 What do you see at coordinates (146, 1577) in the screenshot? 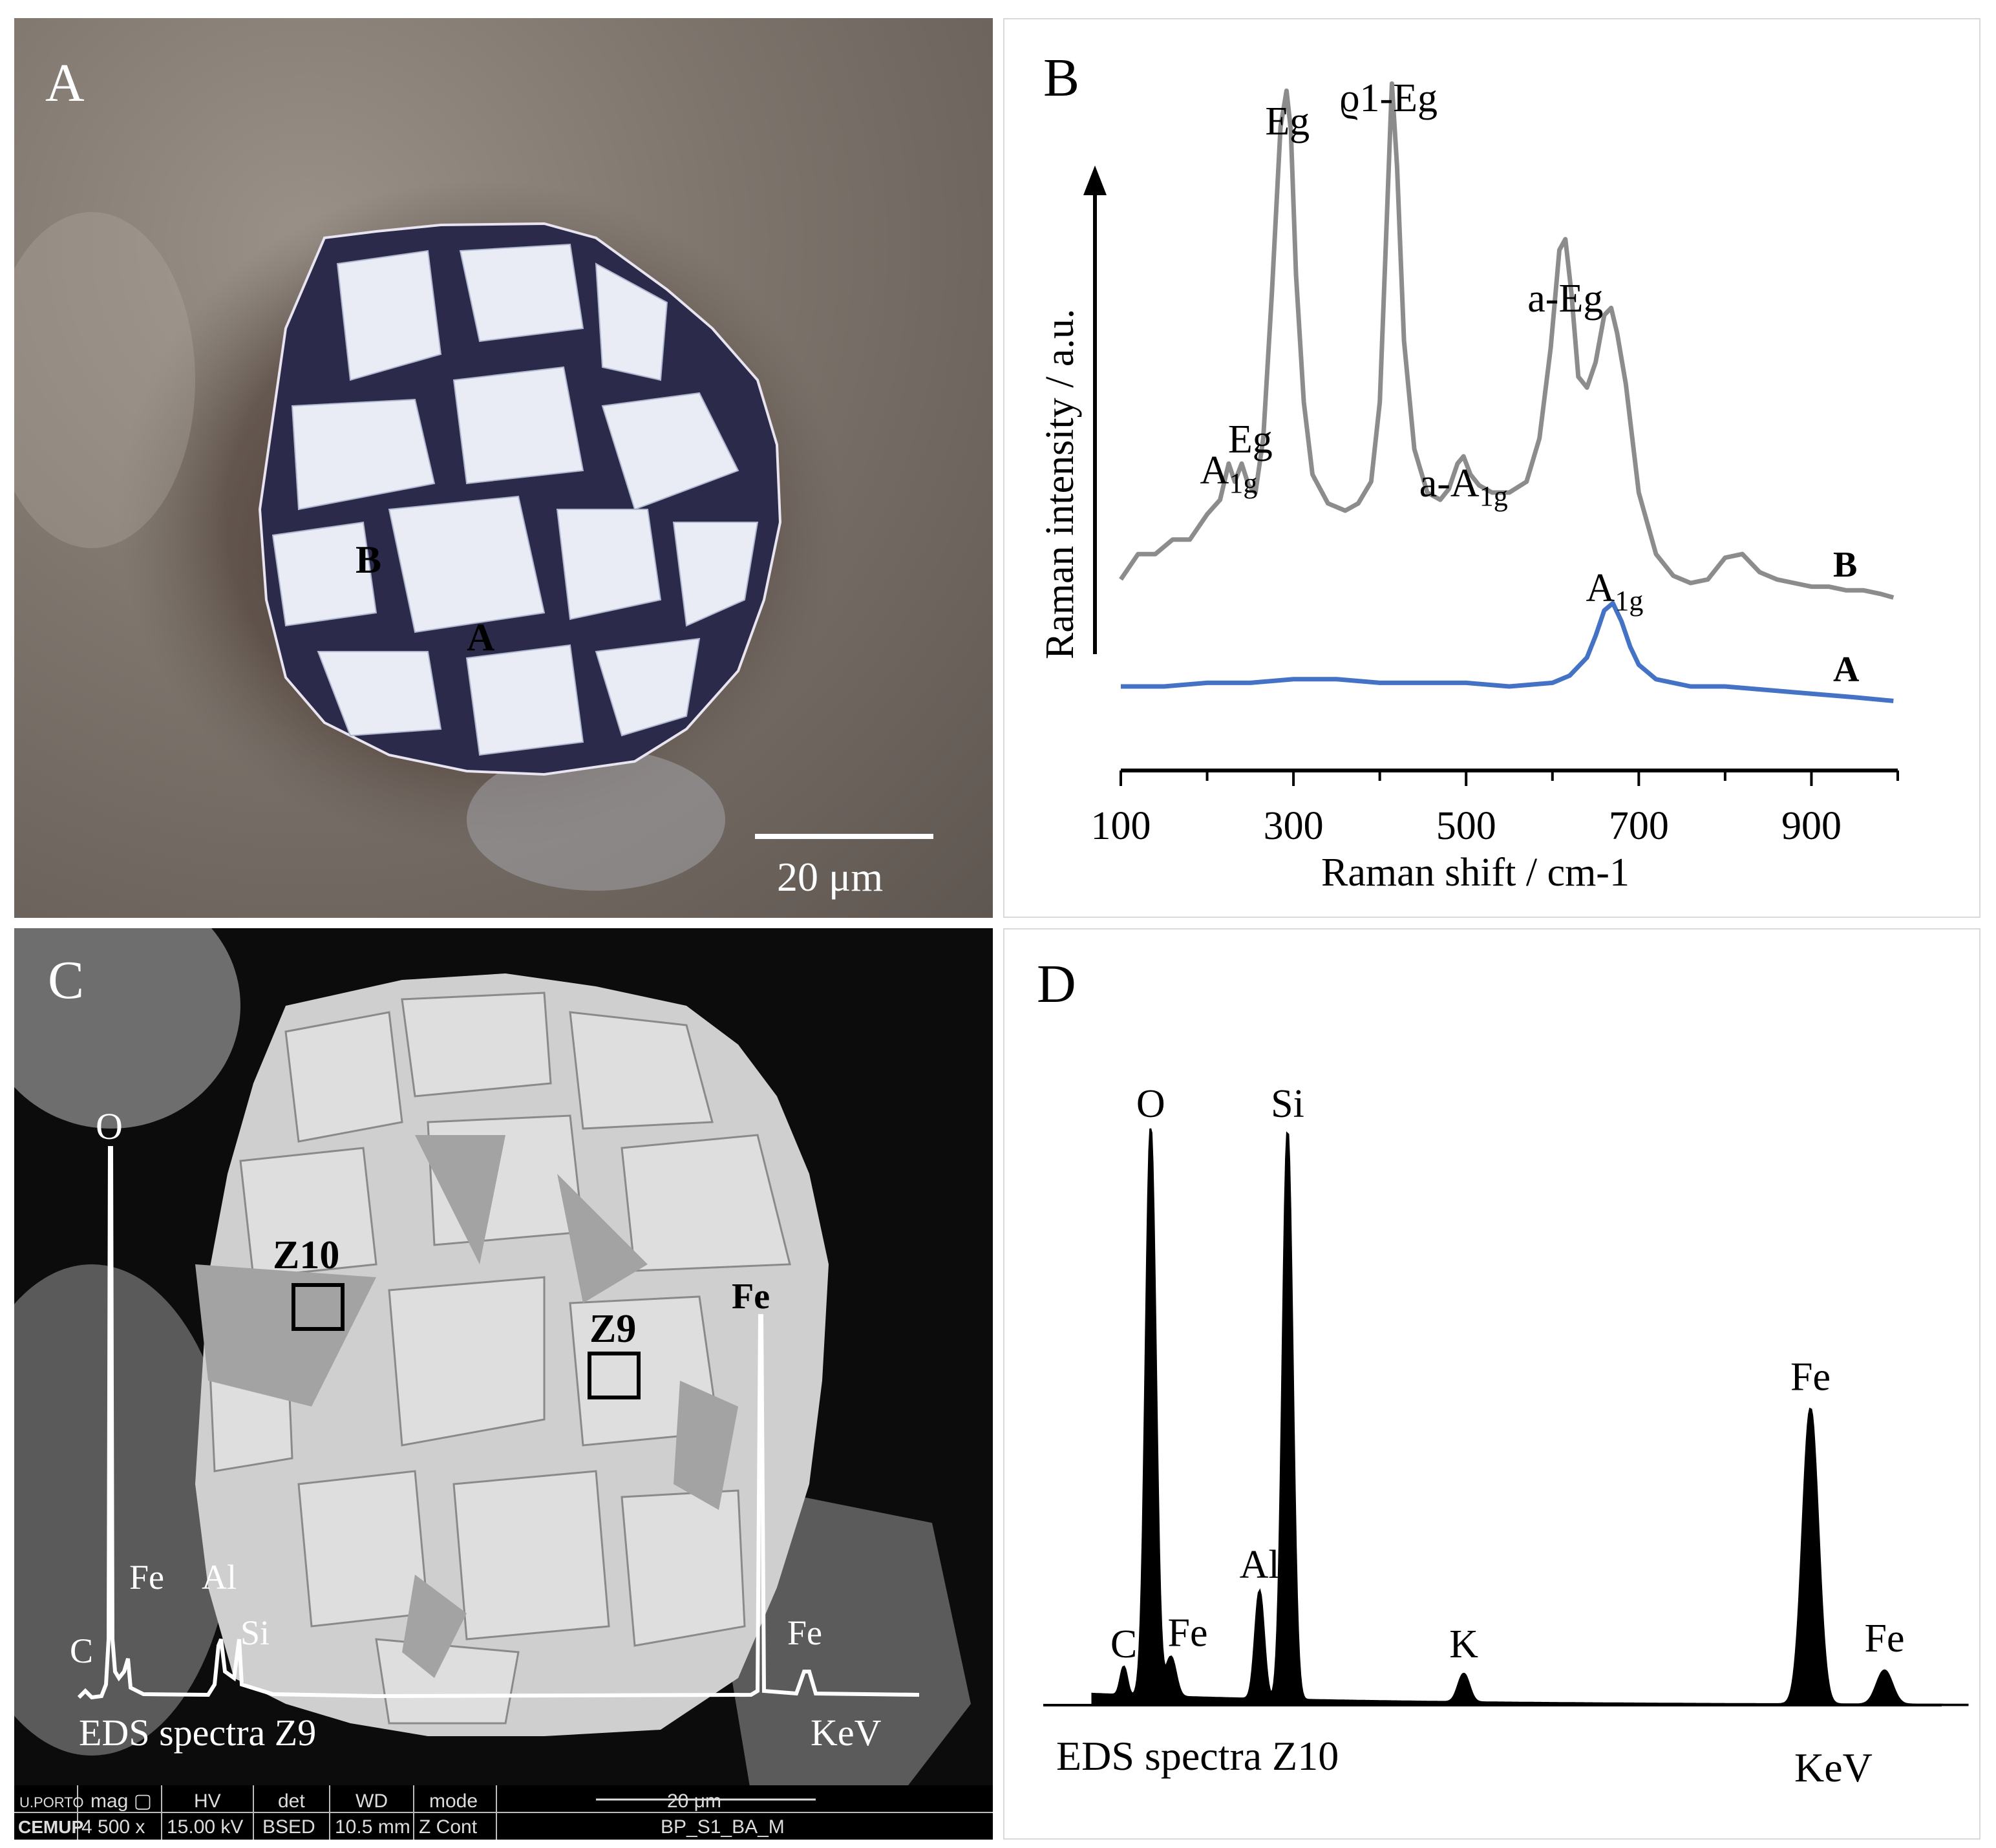
I see `eds-z9-peak-fe-low: Fe` at bounding box center [146, 1577].